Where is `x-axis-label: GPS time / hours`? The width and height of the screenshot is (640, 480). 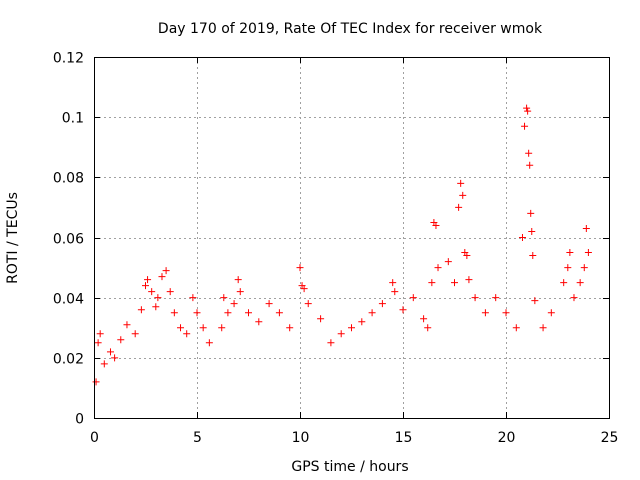
x-axis-label: GPS time / hours is located at coordinates (349, 467).